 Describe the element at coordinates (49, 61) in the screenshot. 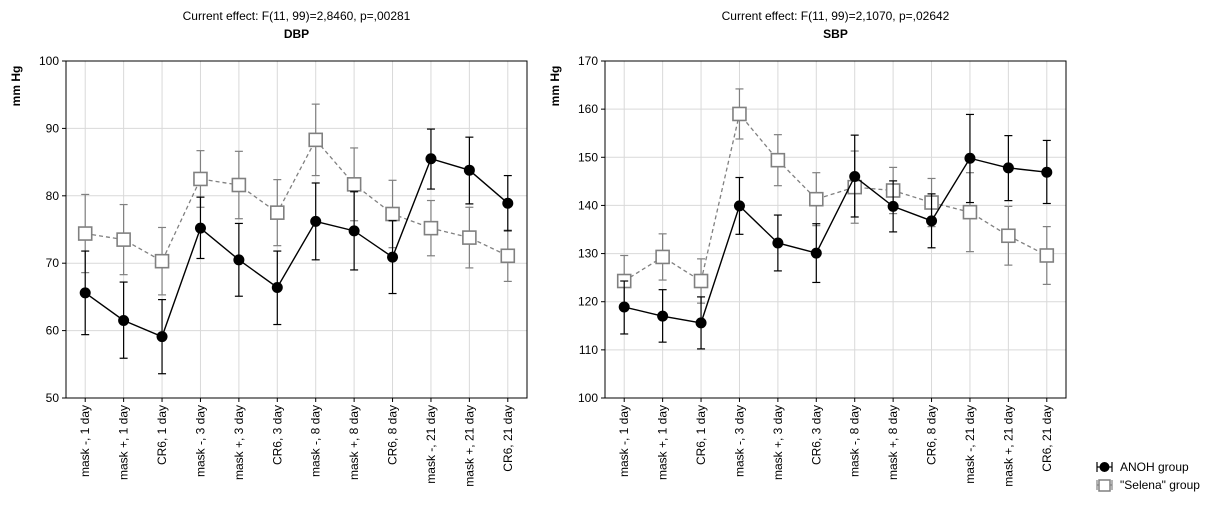

I see `dbp-ytick-label: 100` at that location.